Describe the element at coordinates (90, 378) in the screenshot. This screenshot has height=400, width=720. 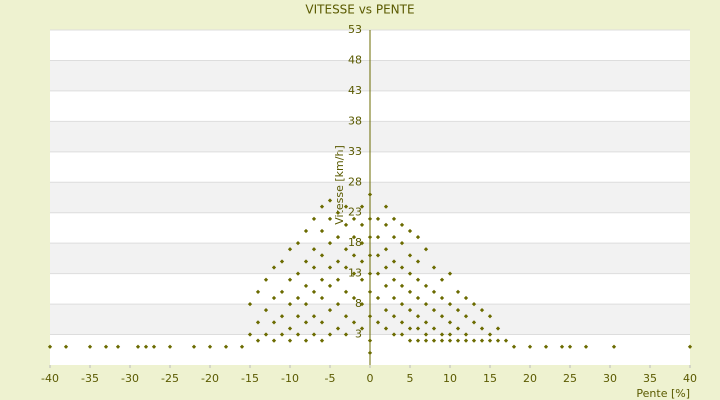
I see `x-tick-label: -35` at that location.